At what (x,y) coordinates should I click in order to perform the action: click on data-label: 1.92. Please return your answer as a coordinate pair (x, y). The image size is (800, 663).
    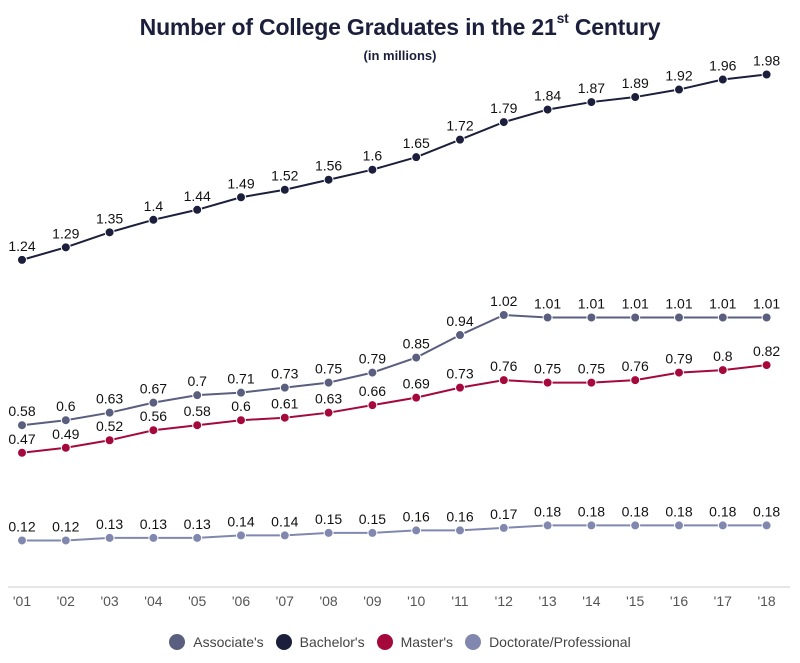
    Looking at the image, I should click on (678, 76).